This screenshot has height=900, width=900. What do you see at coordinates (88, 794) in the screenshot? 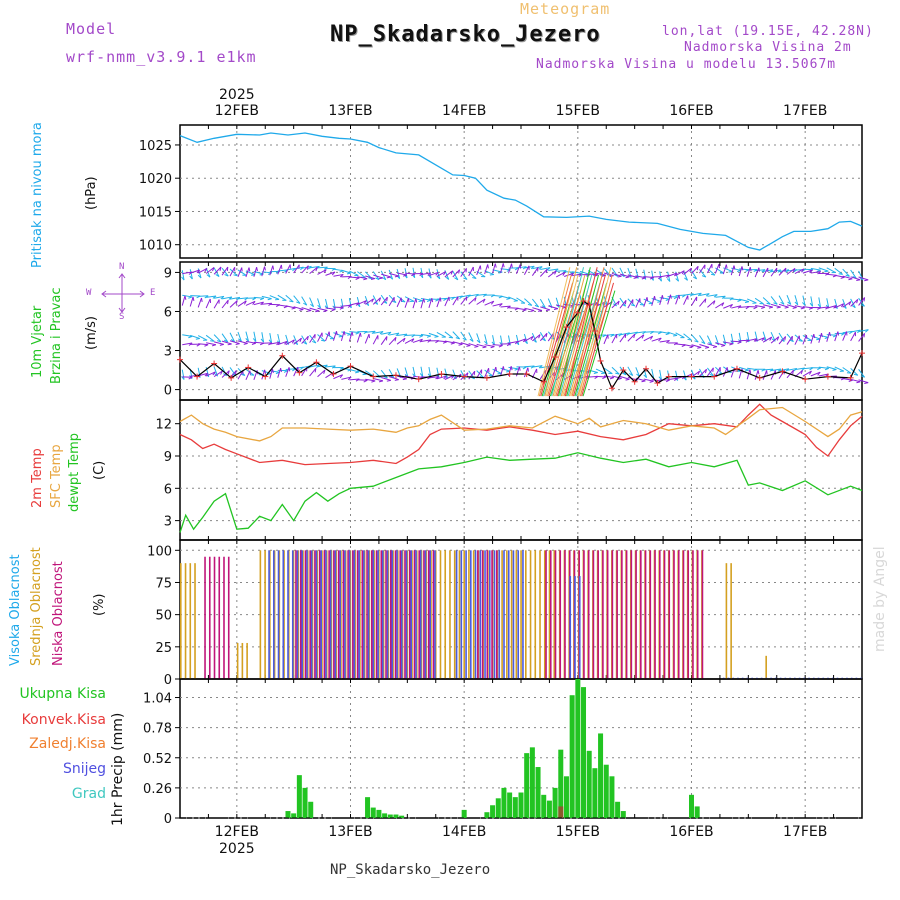
I see `legend-grad: Grad` at bounding box center [88, 794].